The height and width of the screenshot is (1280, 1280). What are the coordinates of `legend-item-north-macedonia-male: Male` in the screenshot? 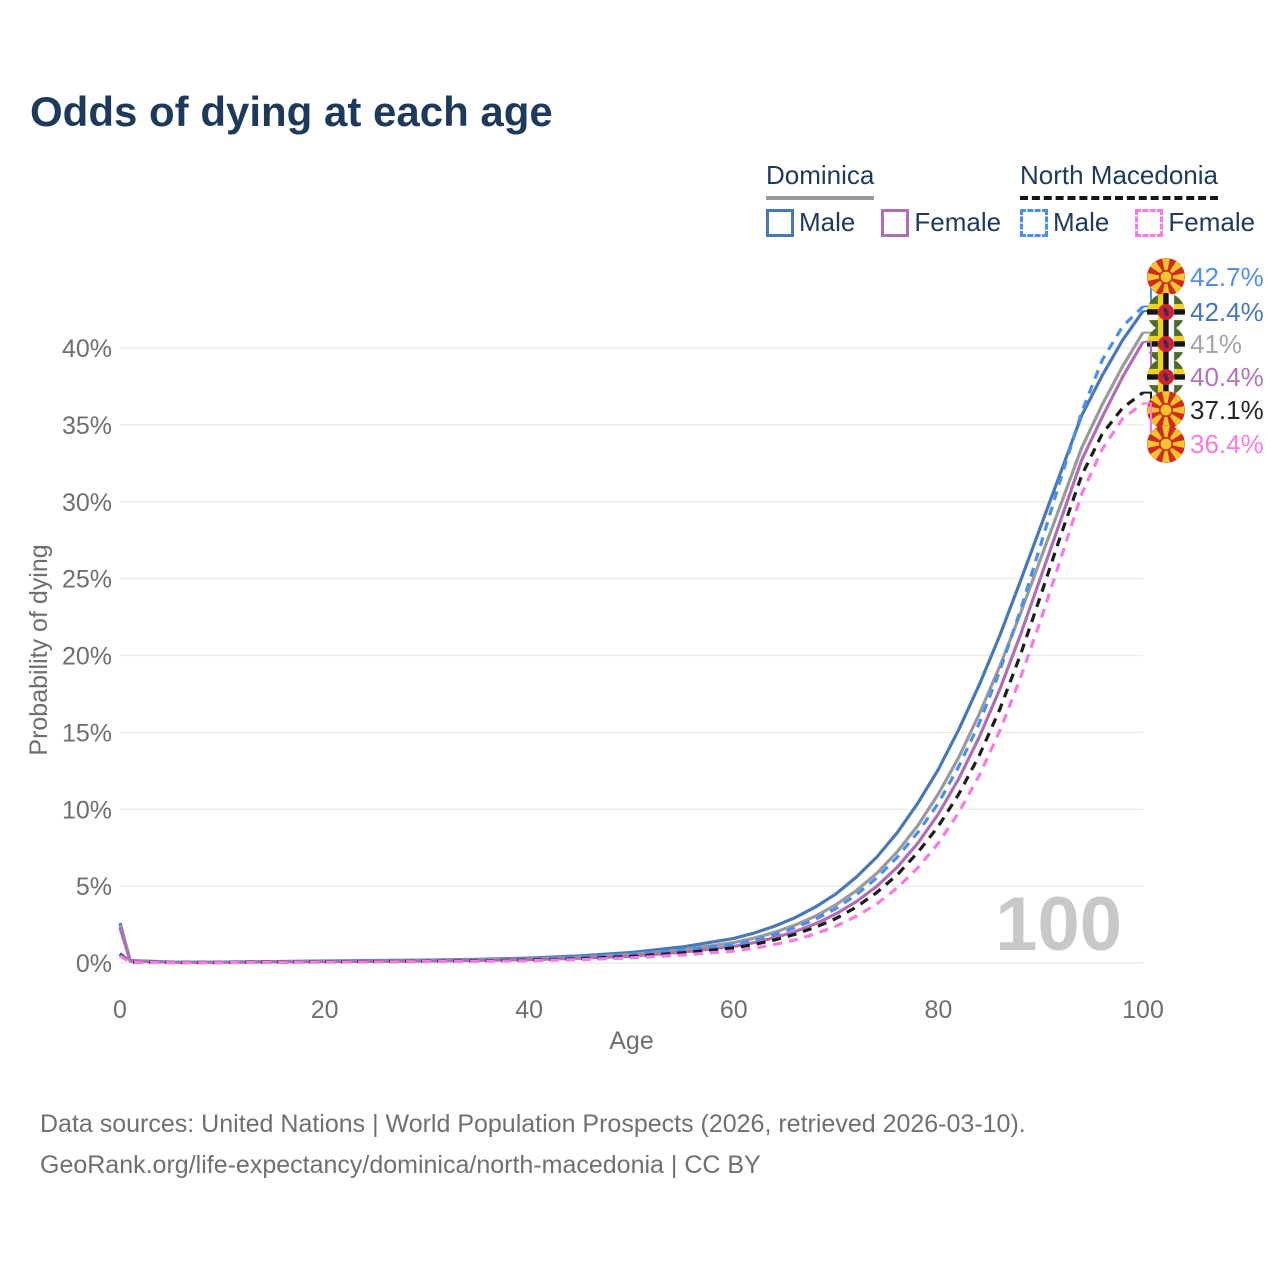 It's located at (1064, 222).